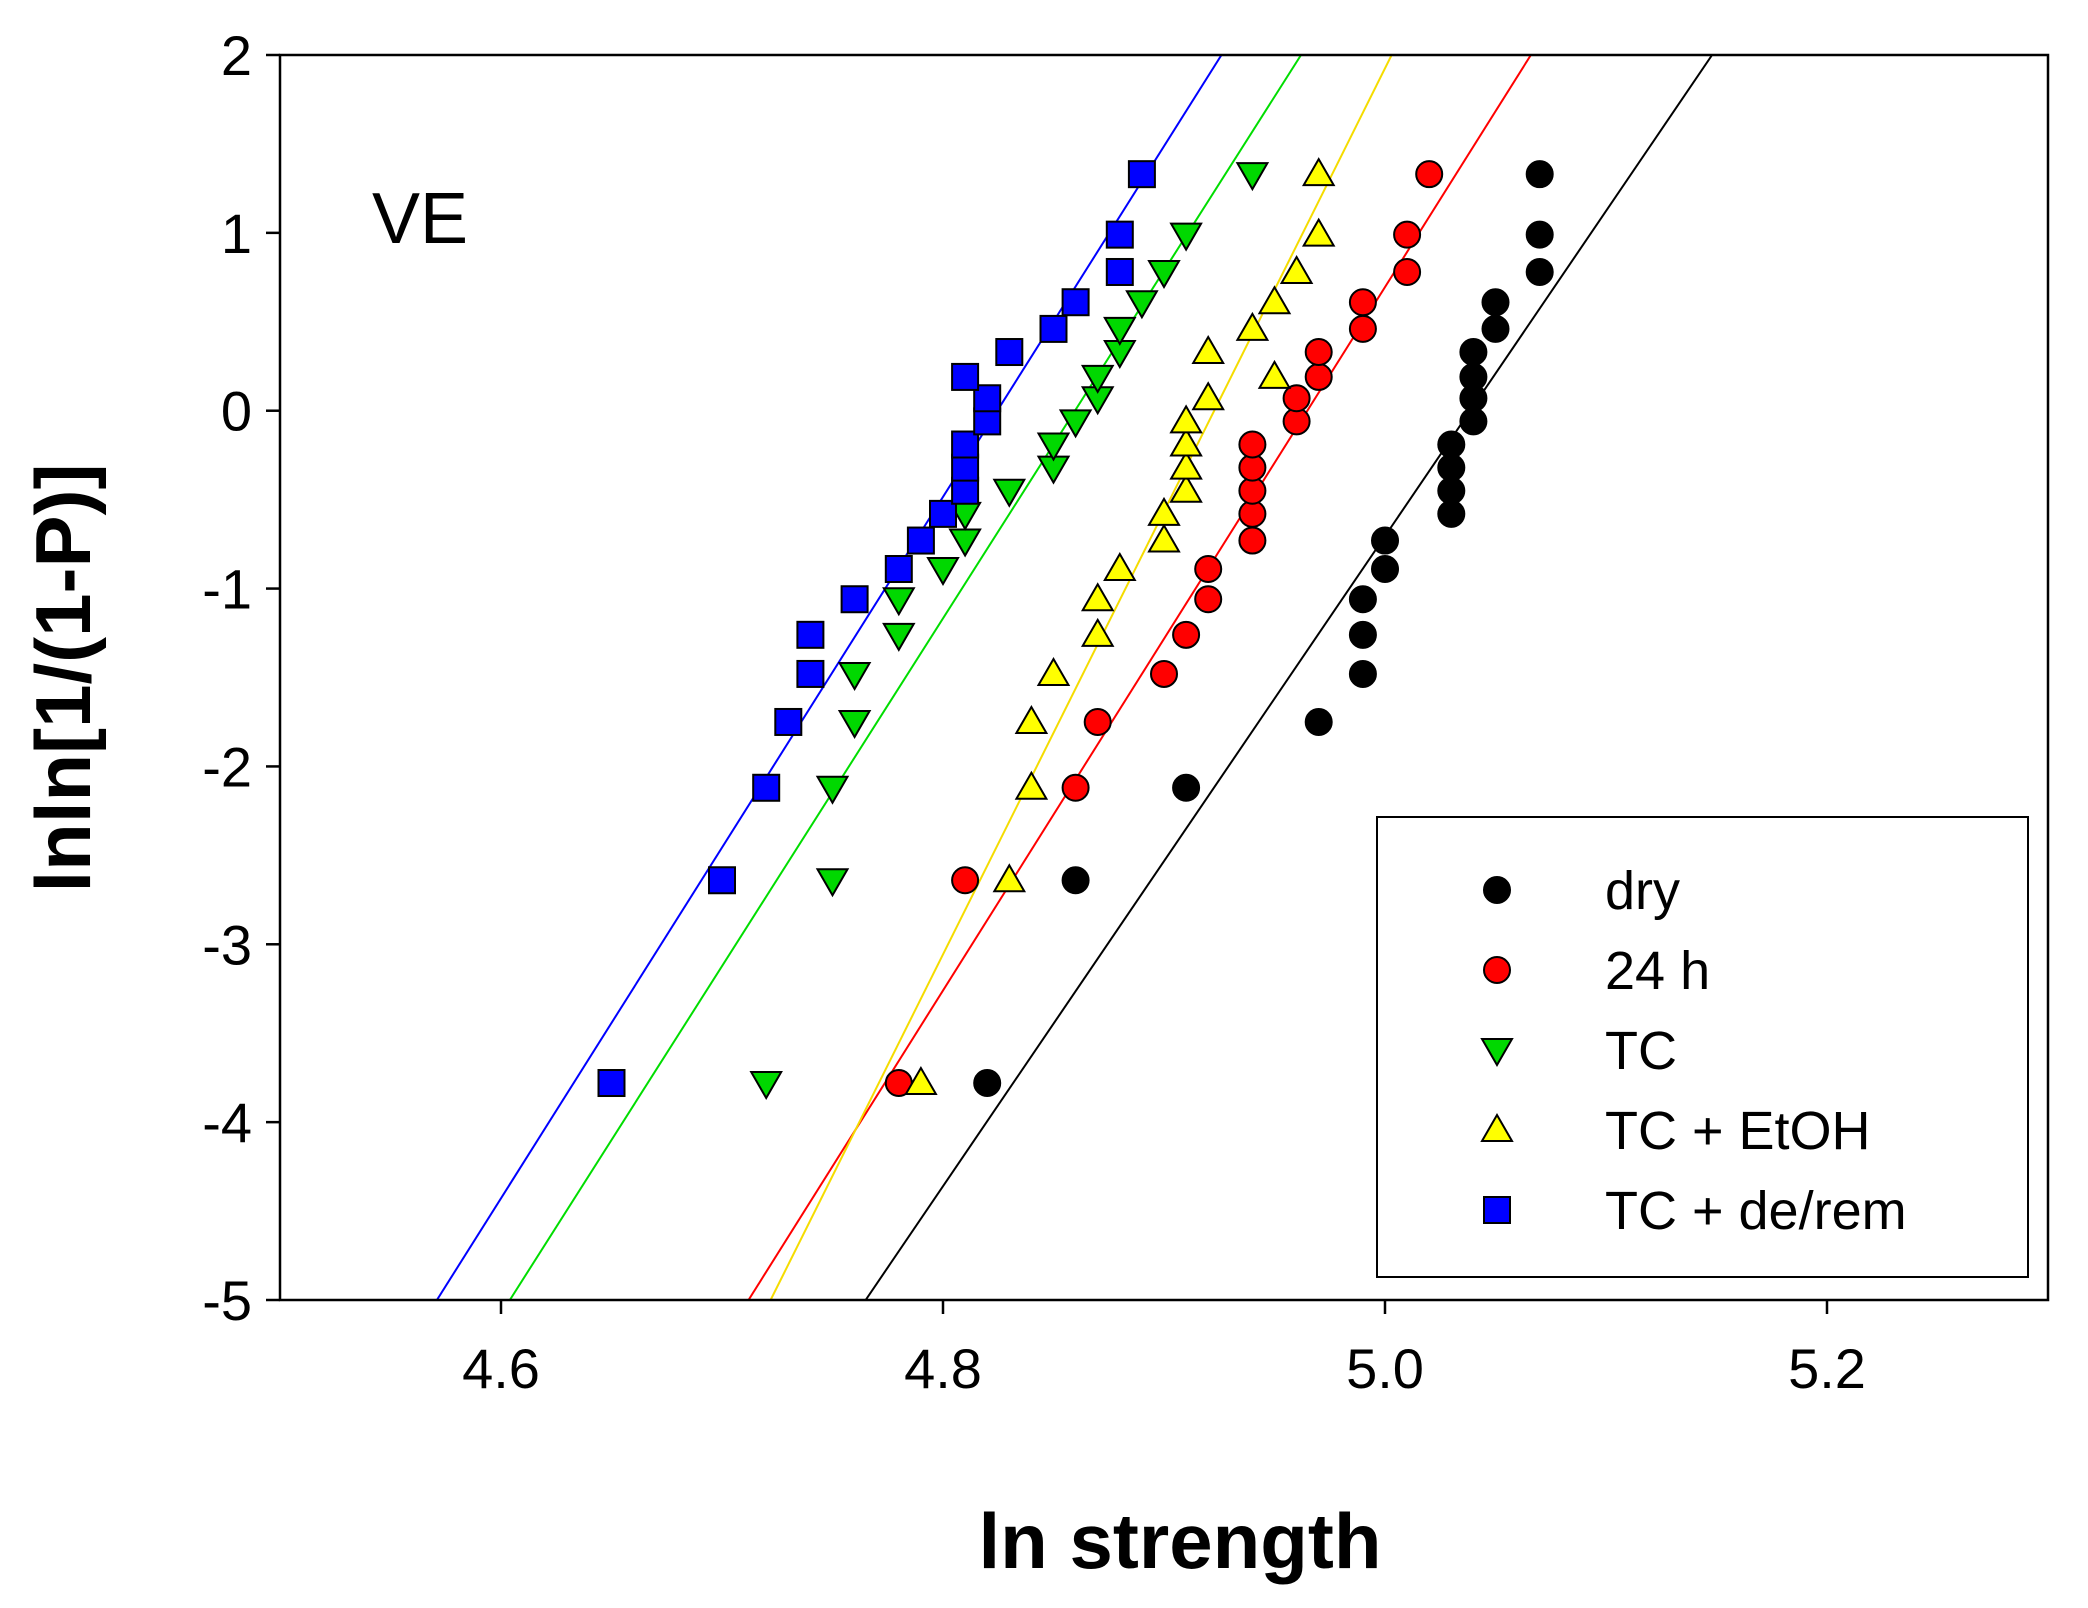 The width and height of the screenshot is (2088, 1608). Describe the element at coordinates (1827, 1368) in the screenshot. I see `x-tick-label: 5.2` at that location.